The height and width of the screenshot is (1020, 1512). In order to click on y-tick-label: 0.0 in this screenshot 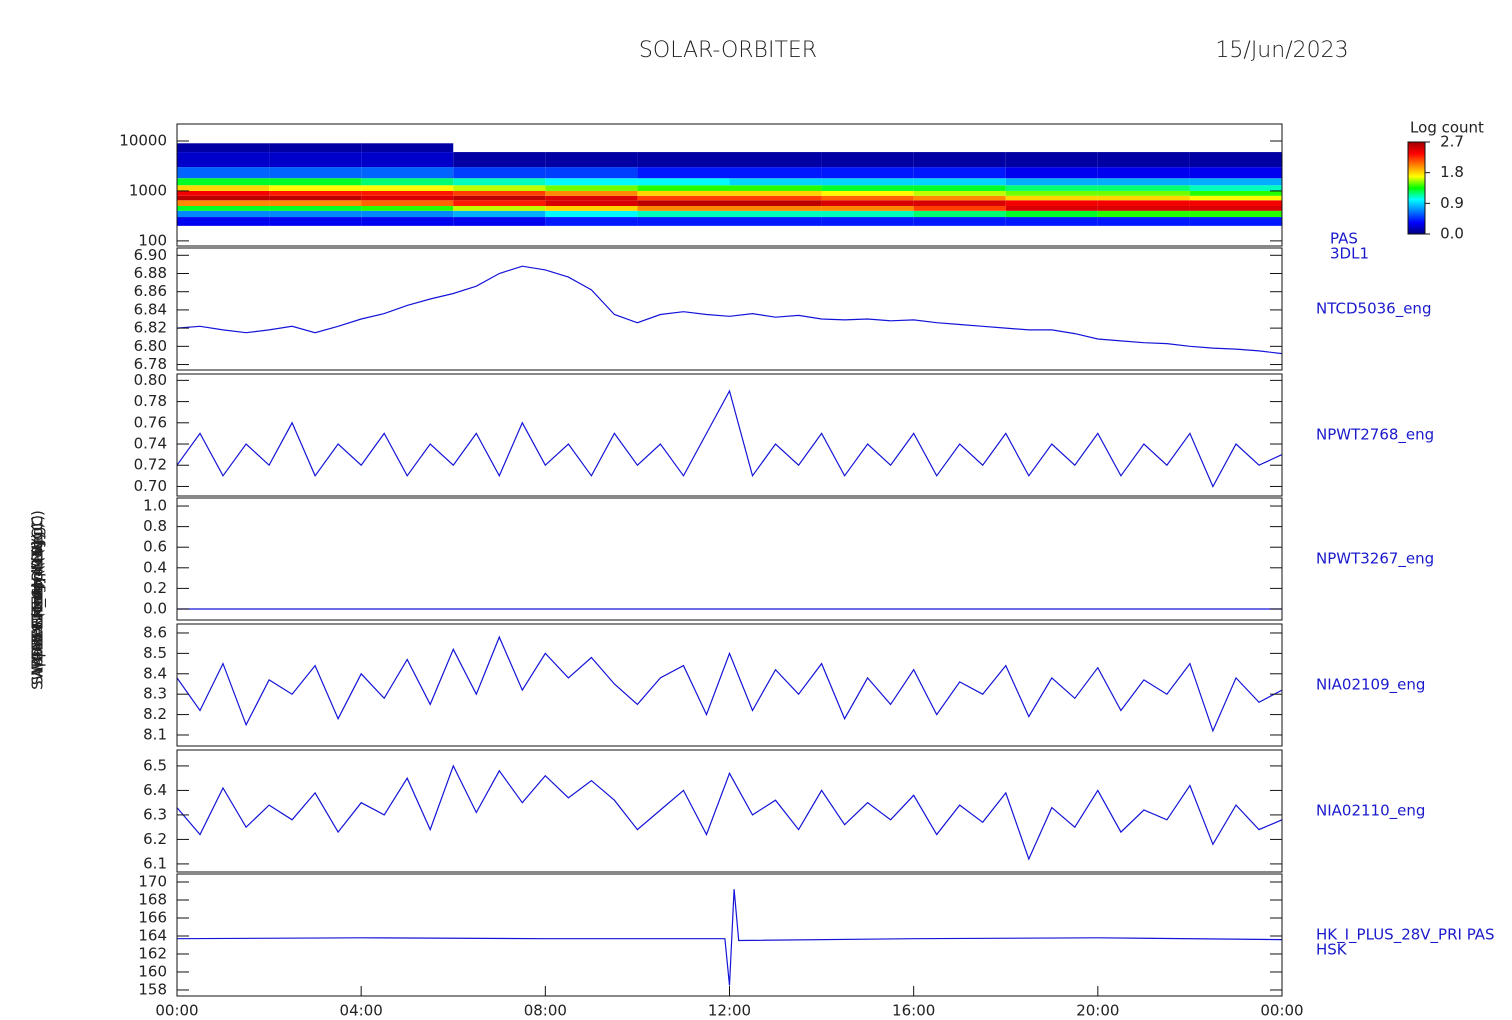, I will do `click(155, 608)`.